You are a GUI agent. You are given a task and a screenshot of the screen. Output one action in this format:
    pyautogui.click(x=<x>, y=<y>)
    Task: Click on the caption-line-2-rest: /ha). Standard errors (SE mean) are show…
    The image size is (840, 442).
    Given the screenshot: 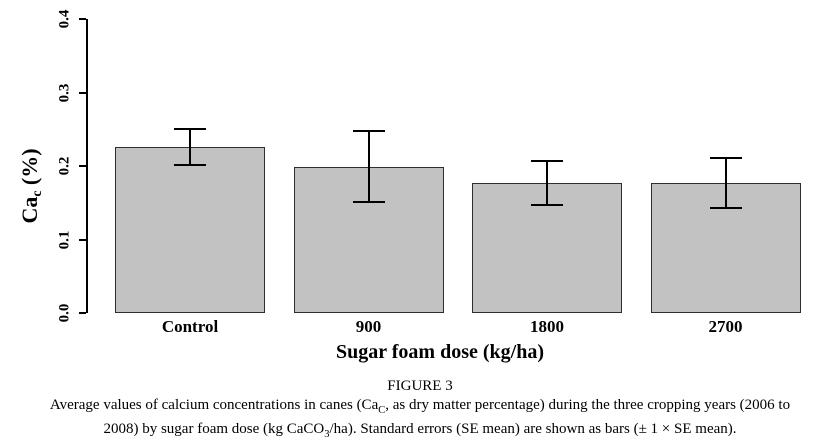 What is the action you would take?
    pyautogui.click(x=533, y=429)
    